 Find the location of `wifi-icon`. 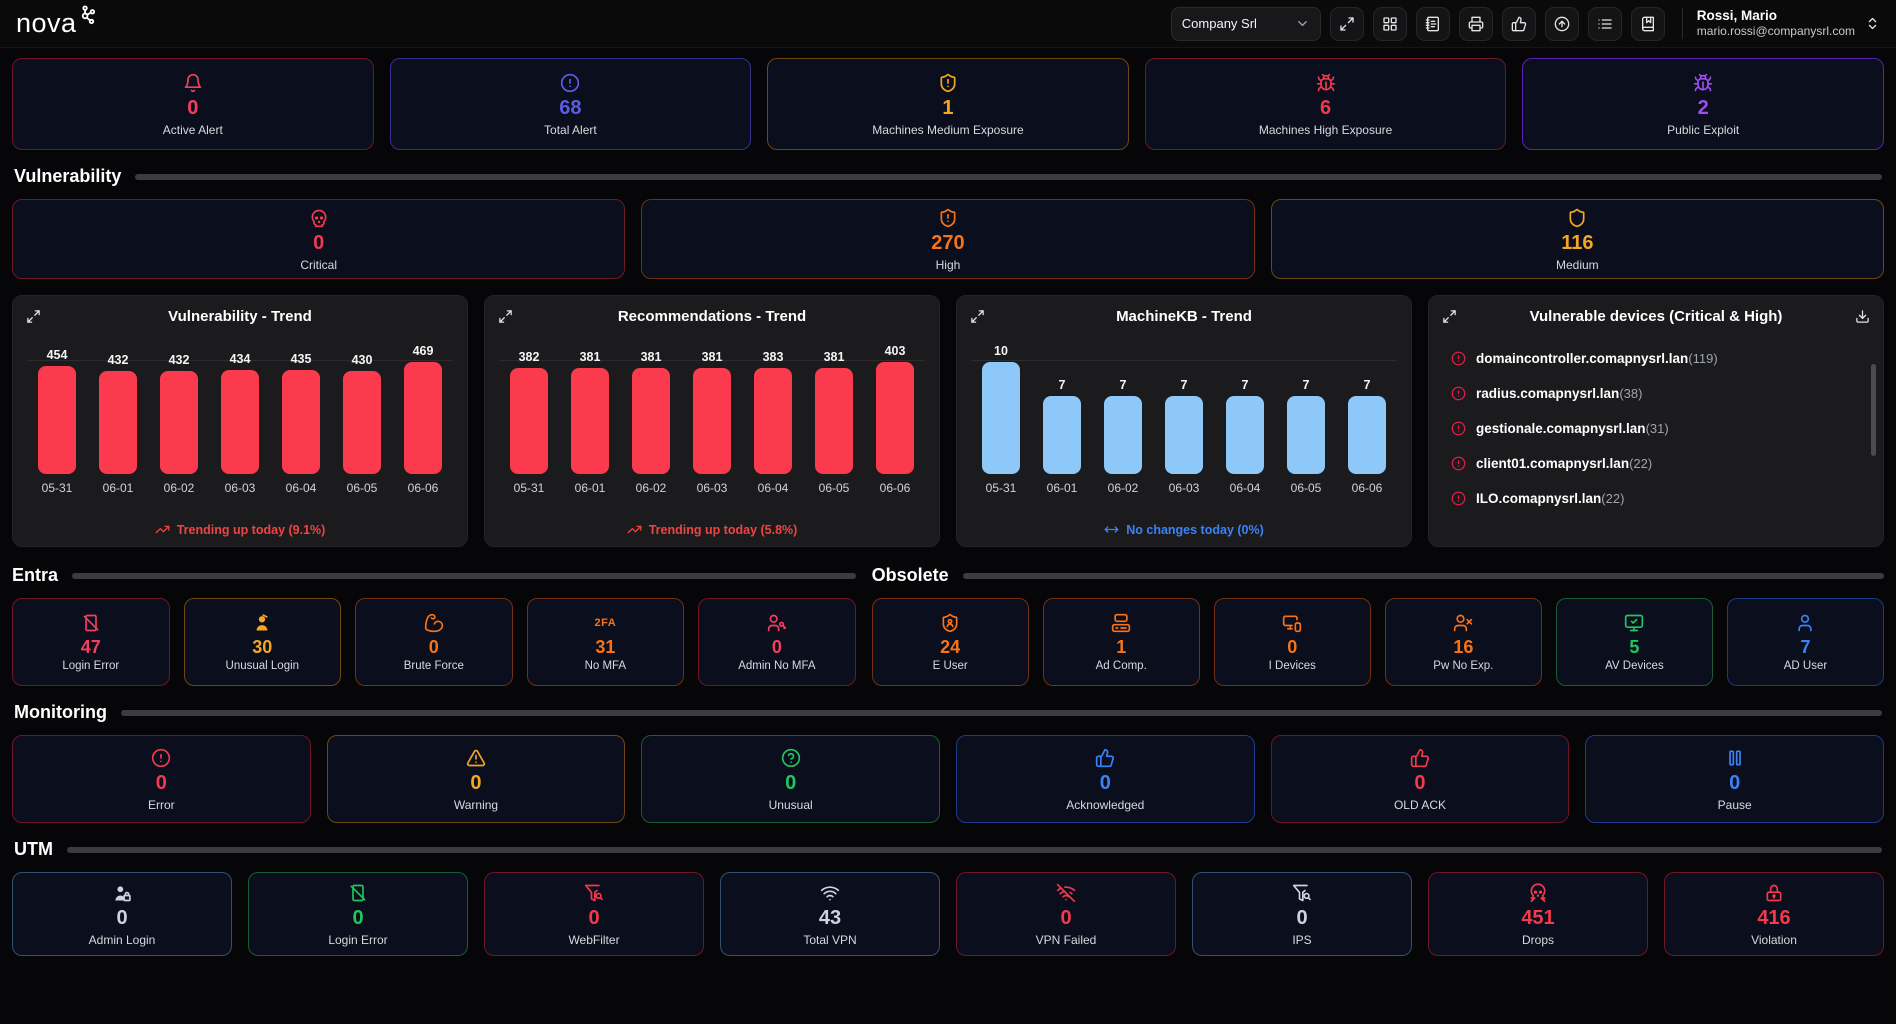

wifi-icon is located at coordinates (830, 893).